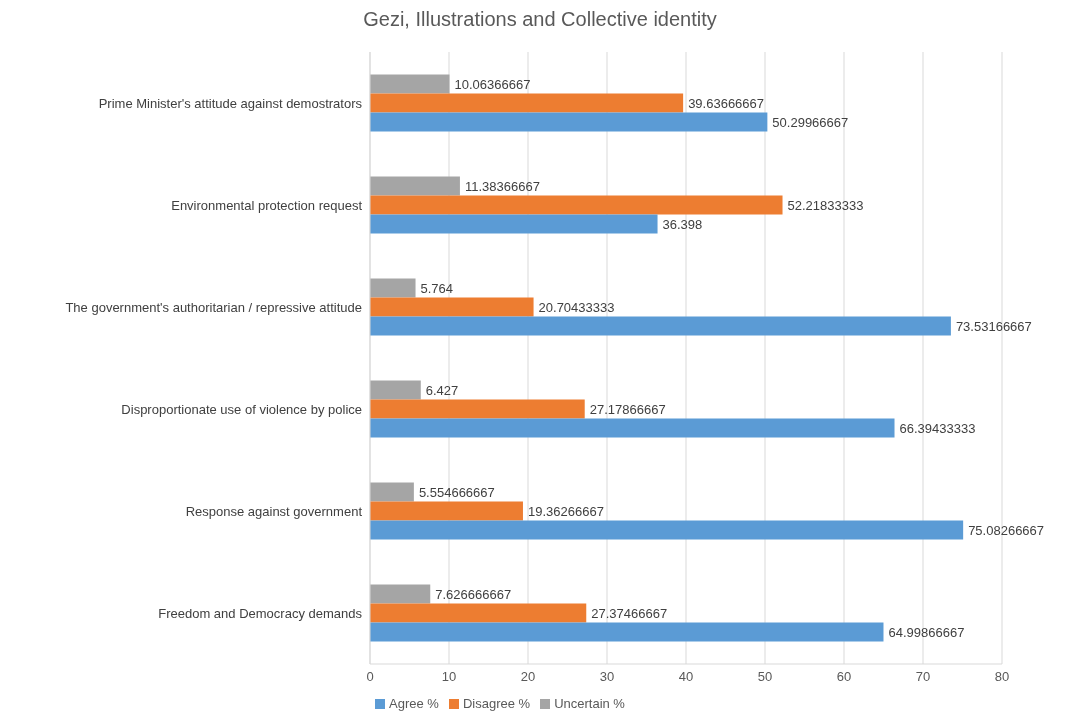  Describe the element at coordinates (241, 409) in the screenshot. I see `y-tick-label: Disproportionate use of violence by police` at that location.